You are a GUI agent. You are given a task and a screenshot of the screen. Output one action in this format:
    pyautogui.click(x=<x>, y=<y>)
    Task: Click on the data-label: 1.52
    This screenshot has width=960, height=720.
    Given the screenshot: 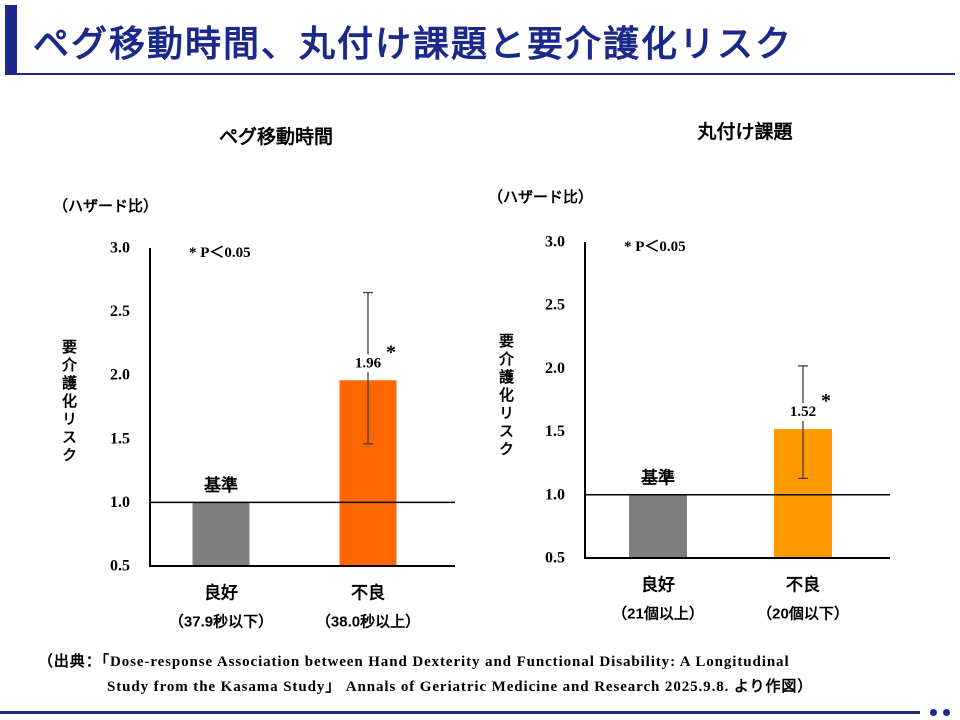 What is the action you would take?
    pyautogui.click(x=803, y=412)
    